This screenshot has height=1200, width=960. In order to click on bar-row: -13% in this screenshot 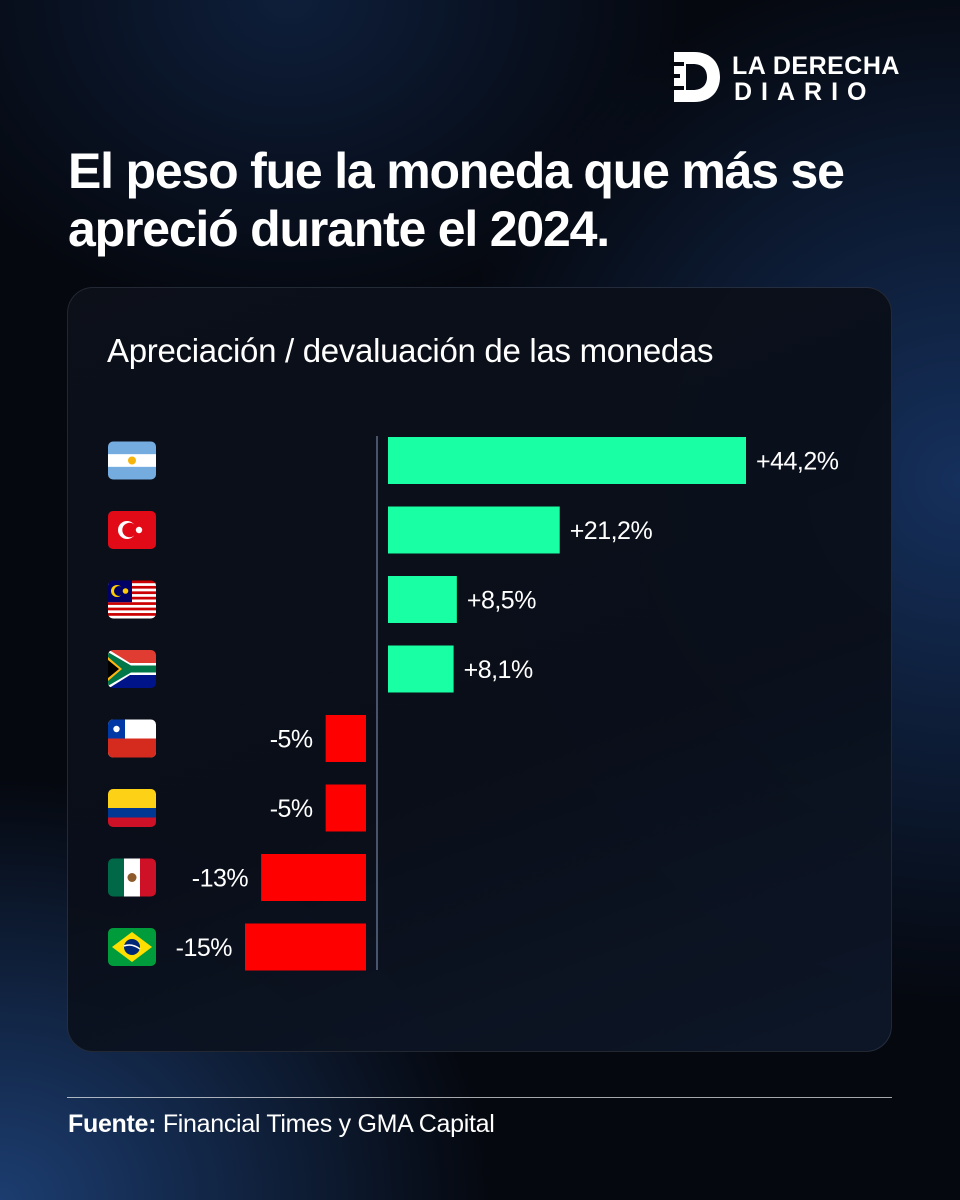, I will do `click(237, 877)`.